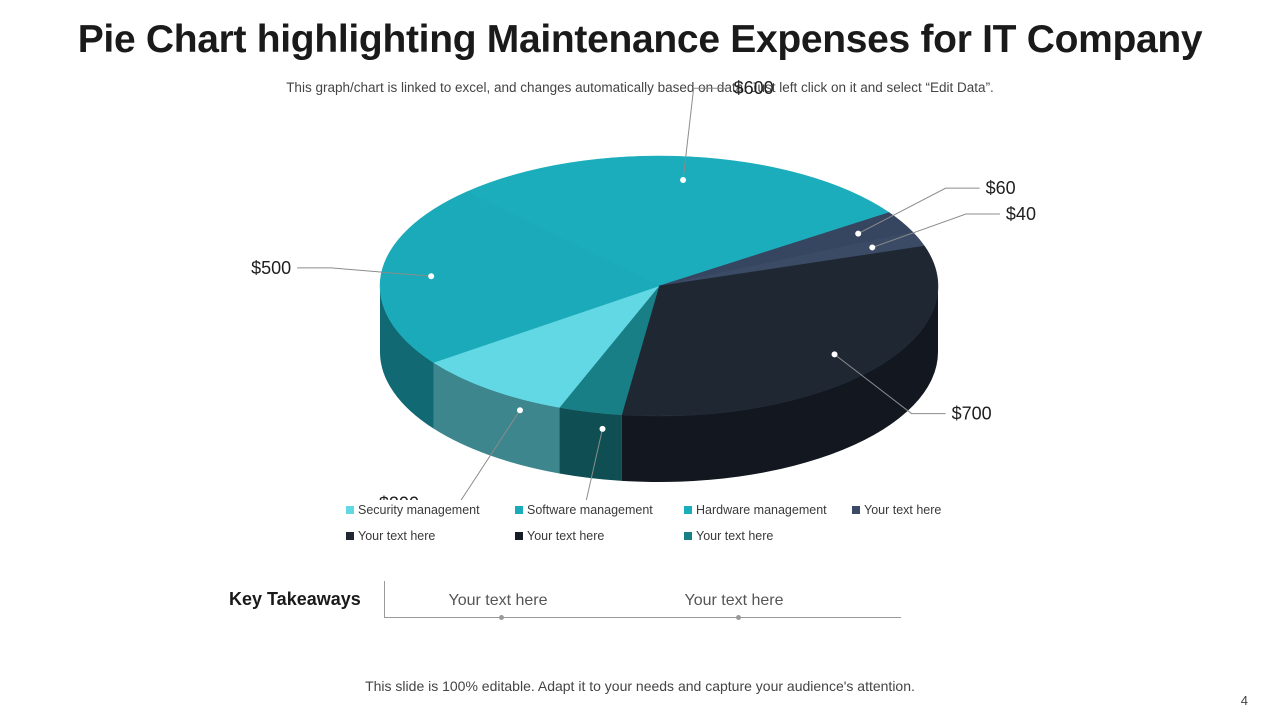 This screenshot has width=1280, height=720. Describe the element at coordinates (271, 268) in the screenshot. I see `slice-value-label: $500` at that location.